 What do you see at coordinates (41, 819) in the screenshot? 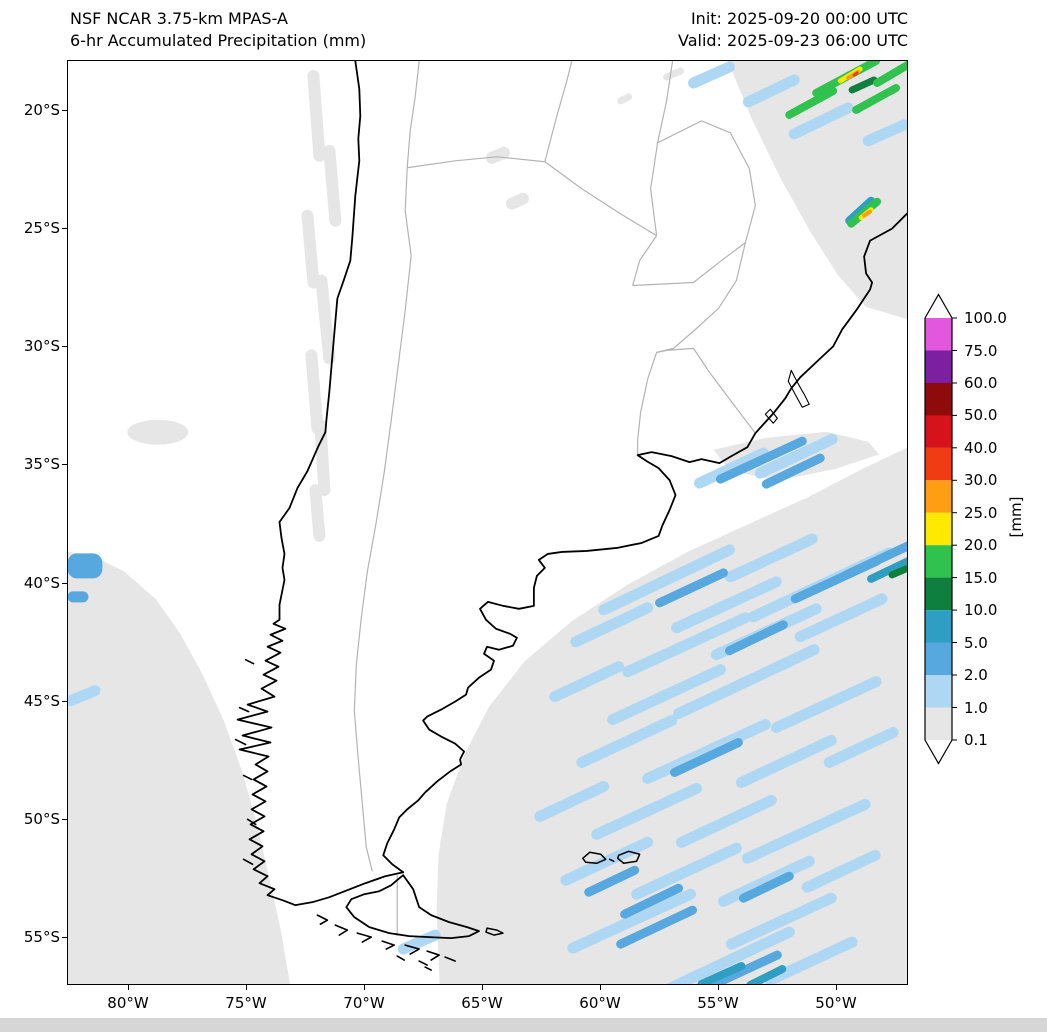
I see `y-tick-label: 50°S` at bounding box center [41, 819].